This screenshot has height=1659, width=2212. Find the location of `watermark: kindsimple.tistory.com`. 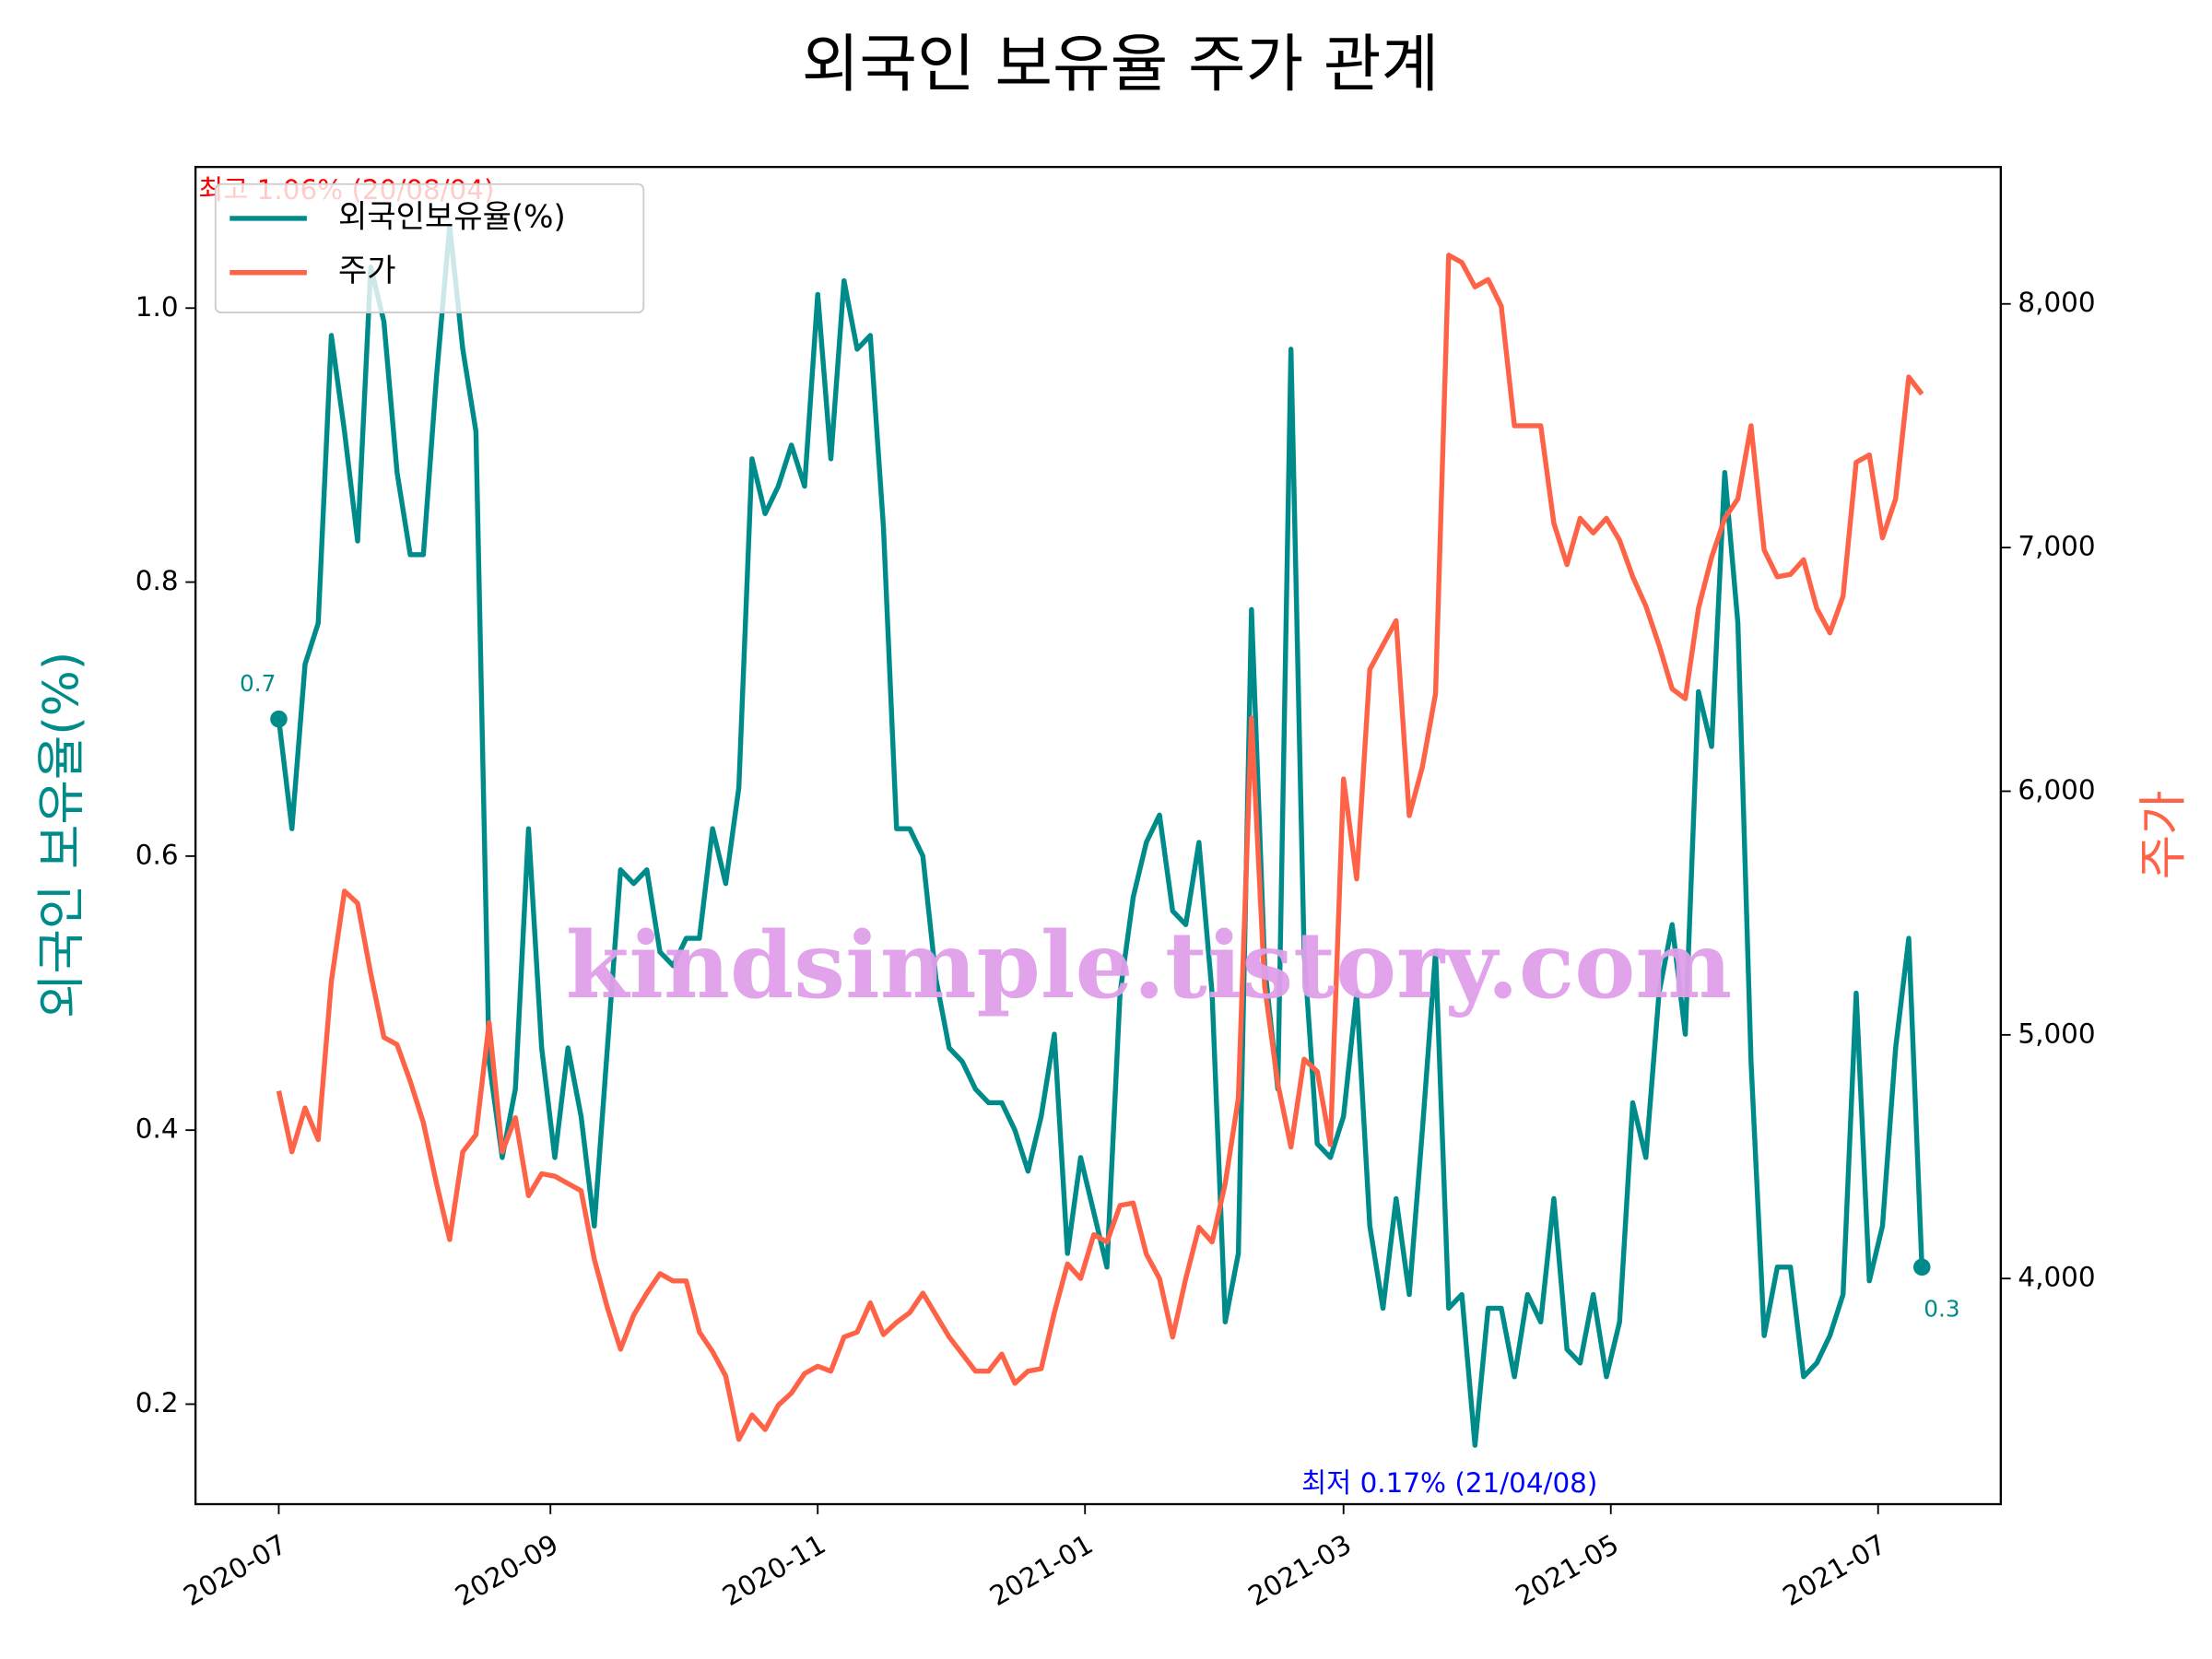

watermark: kindsimple.tistory.com is located at coordinates (1149, 965).